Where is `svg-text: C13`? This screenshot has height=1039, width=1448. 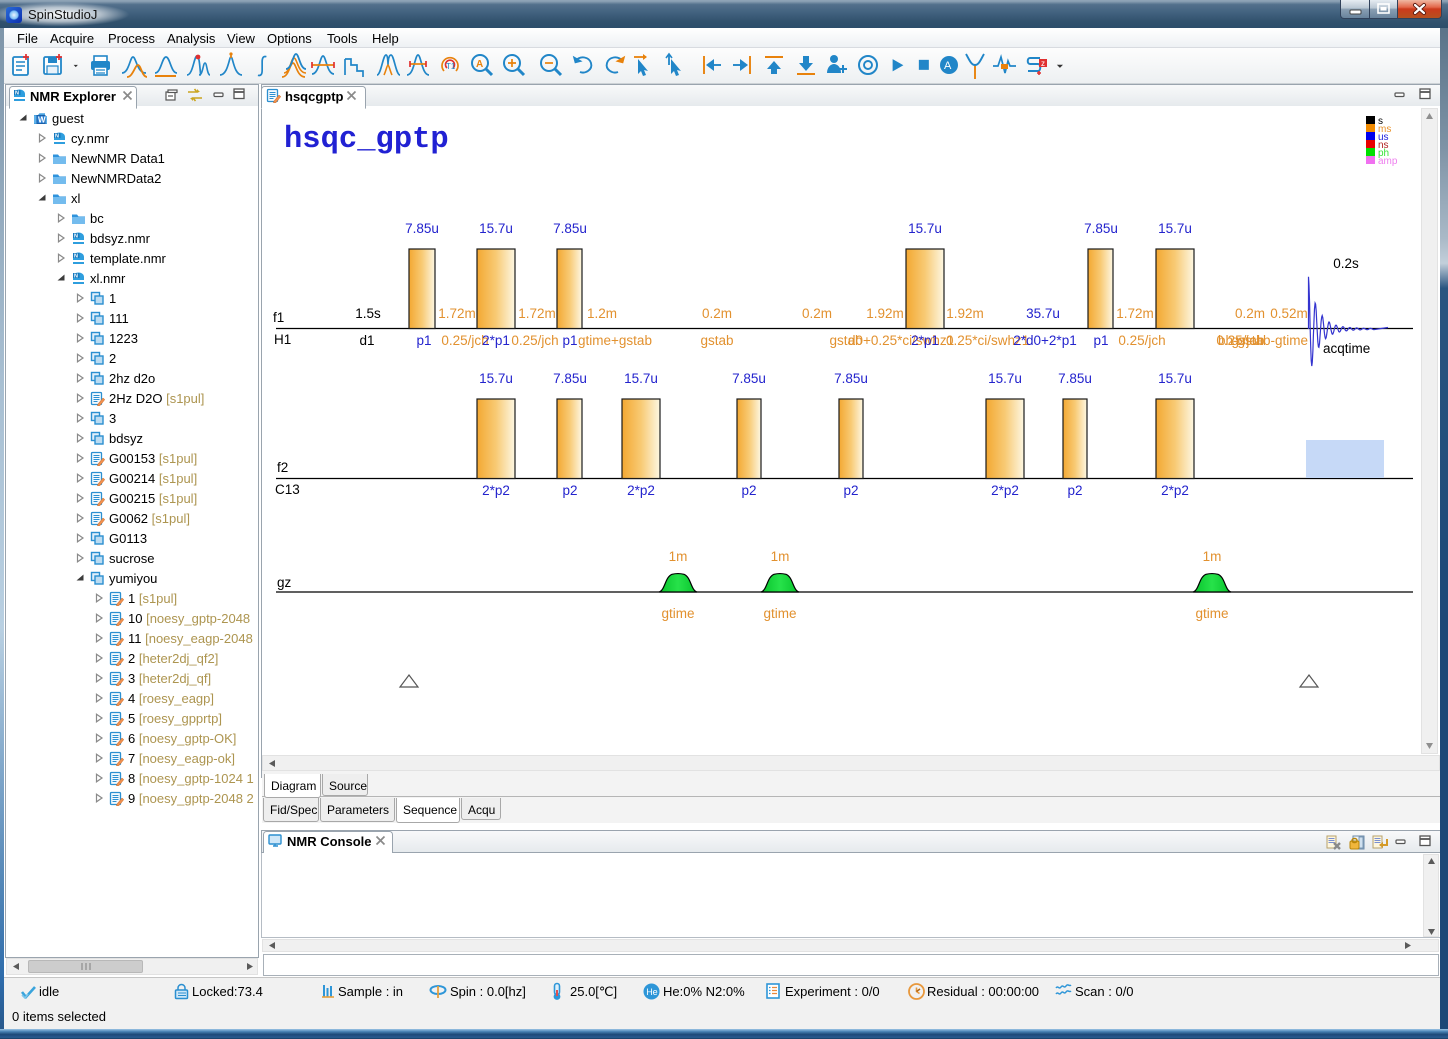
svg-text: C13 is located at coordinates (287, 489).